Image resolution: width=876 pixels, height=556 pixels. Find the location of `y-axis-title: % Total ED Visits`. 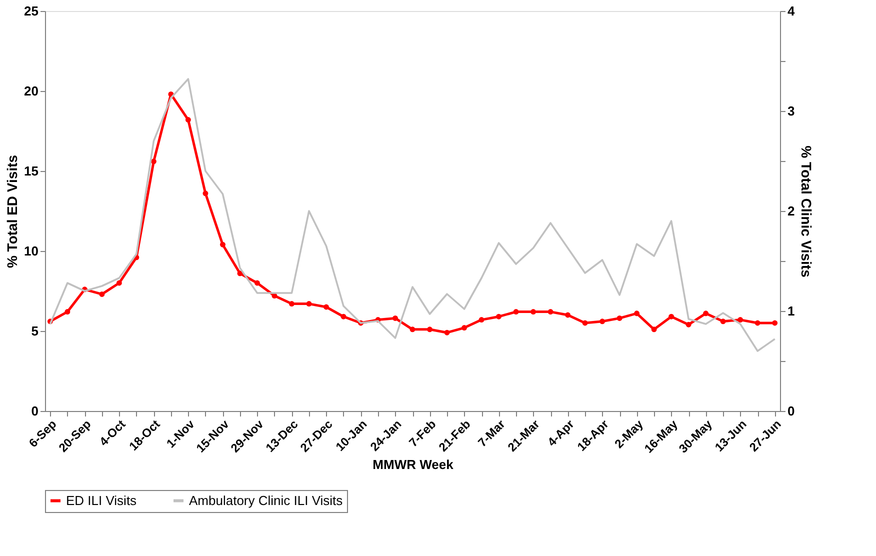

y-axis-title: % Total ED Visits is located at coordinates (12, 211).